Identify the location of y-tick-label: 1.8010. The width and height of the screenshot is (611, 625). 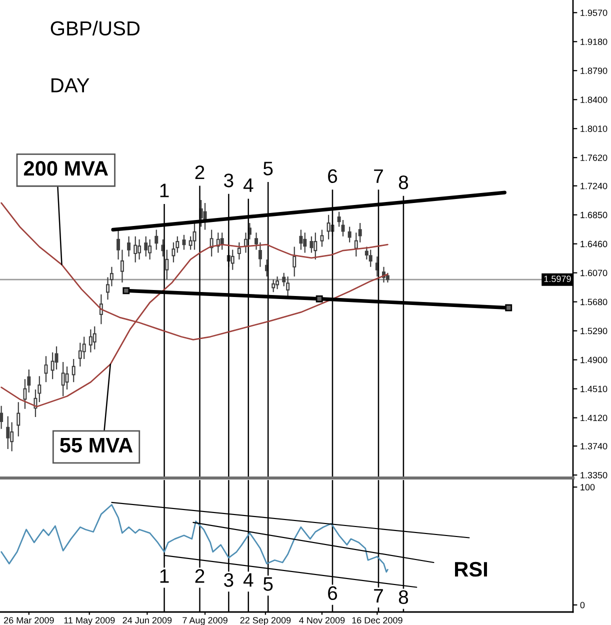
(594, 129).